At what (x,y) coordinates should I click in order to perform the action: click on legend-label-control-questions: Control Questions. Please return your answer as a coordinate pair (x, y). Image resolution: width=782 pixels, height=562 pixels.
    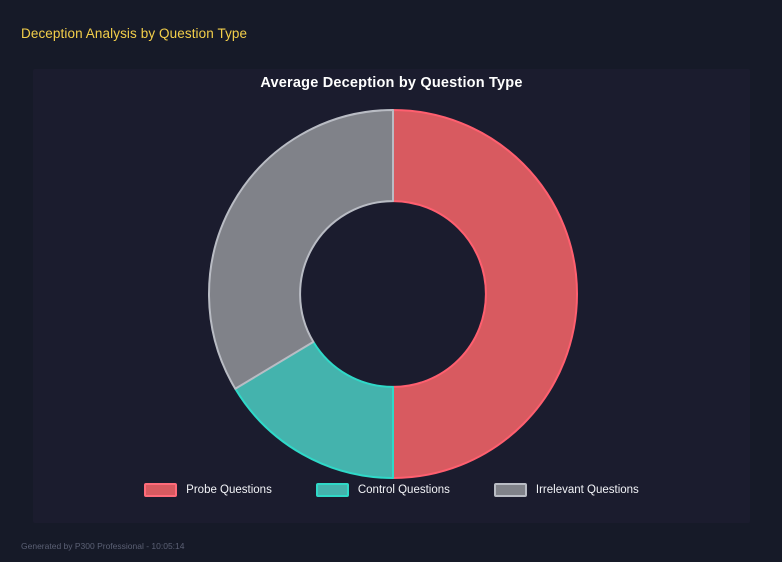
    Looking at the image, I should click on (403, 490).